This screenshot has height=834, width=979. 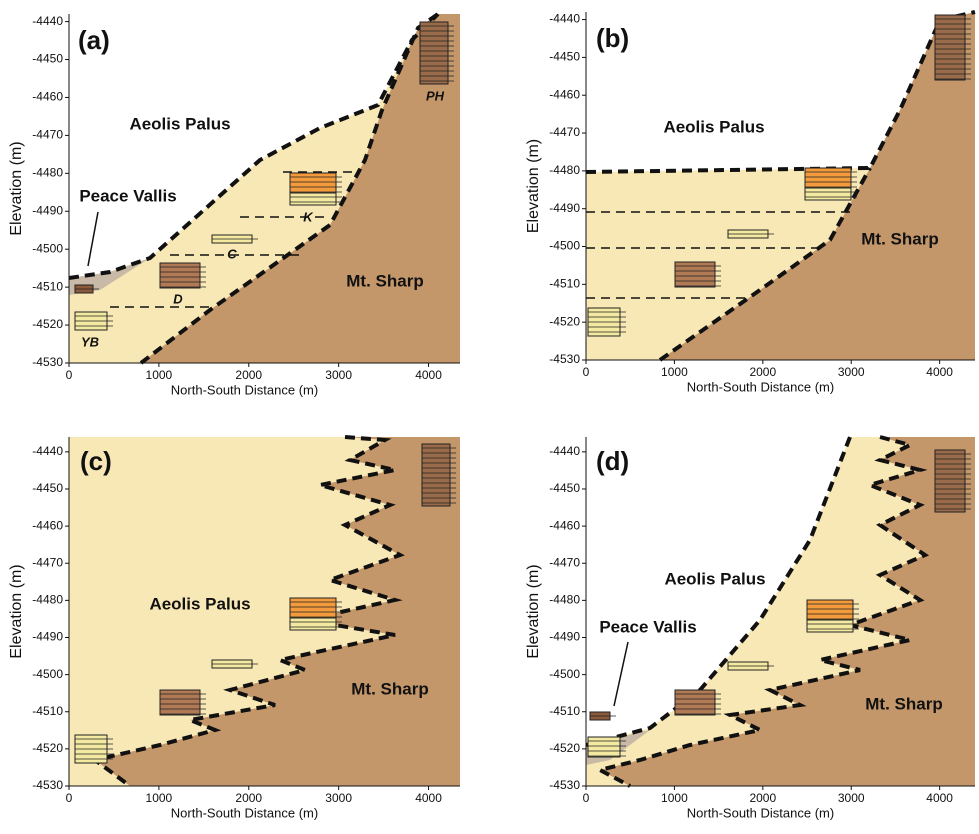 I want to click on panel-label: (a), so click(x=94, y=40).